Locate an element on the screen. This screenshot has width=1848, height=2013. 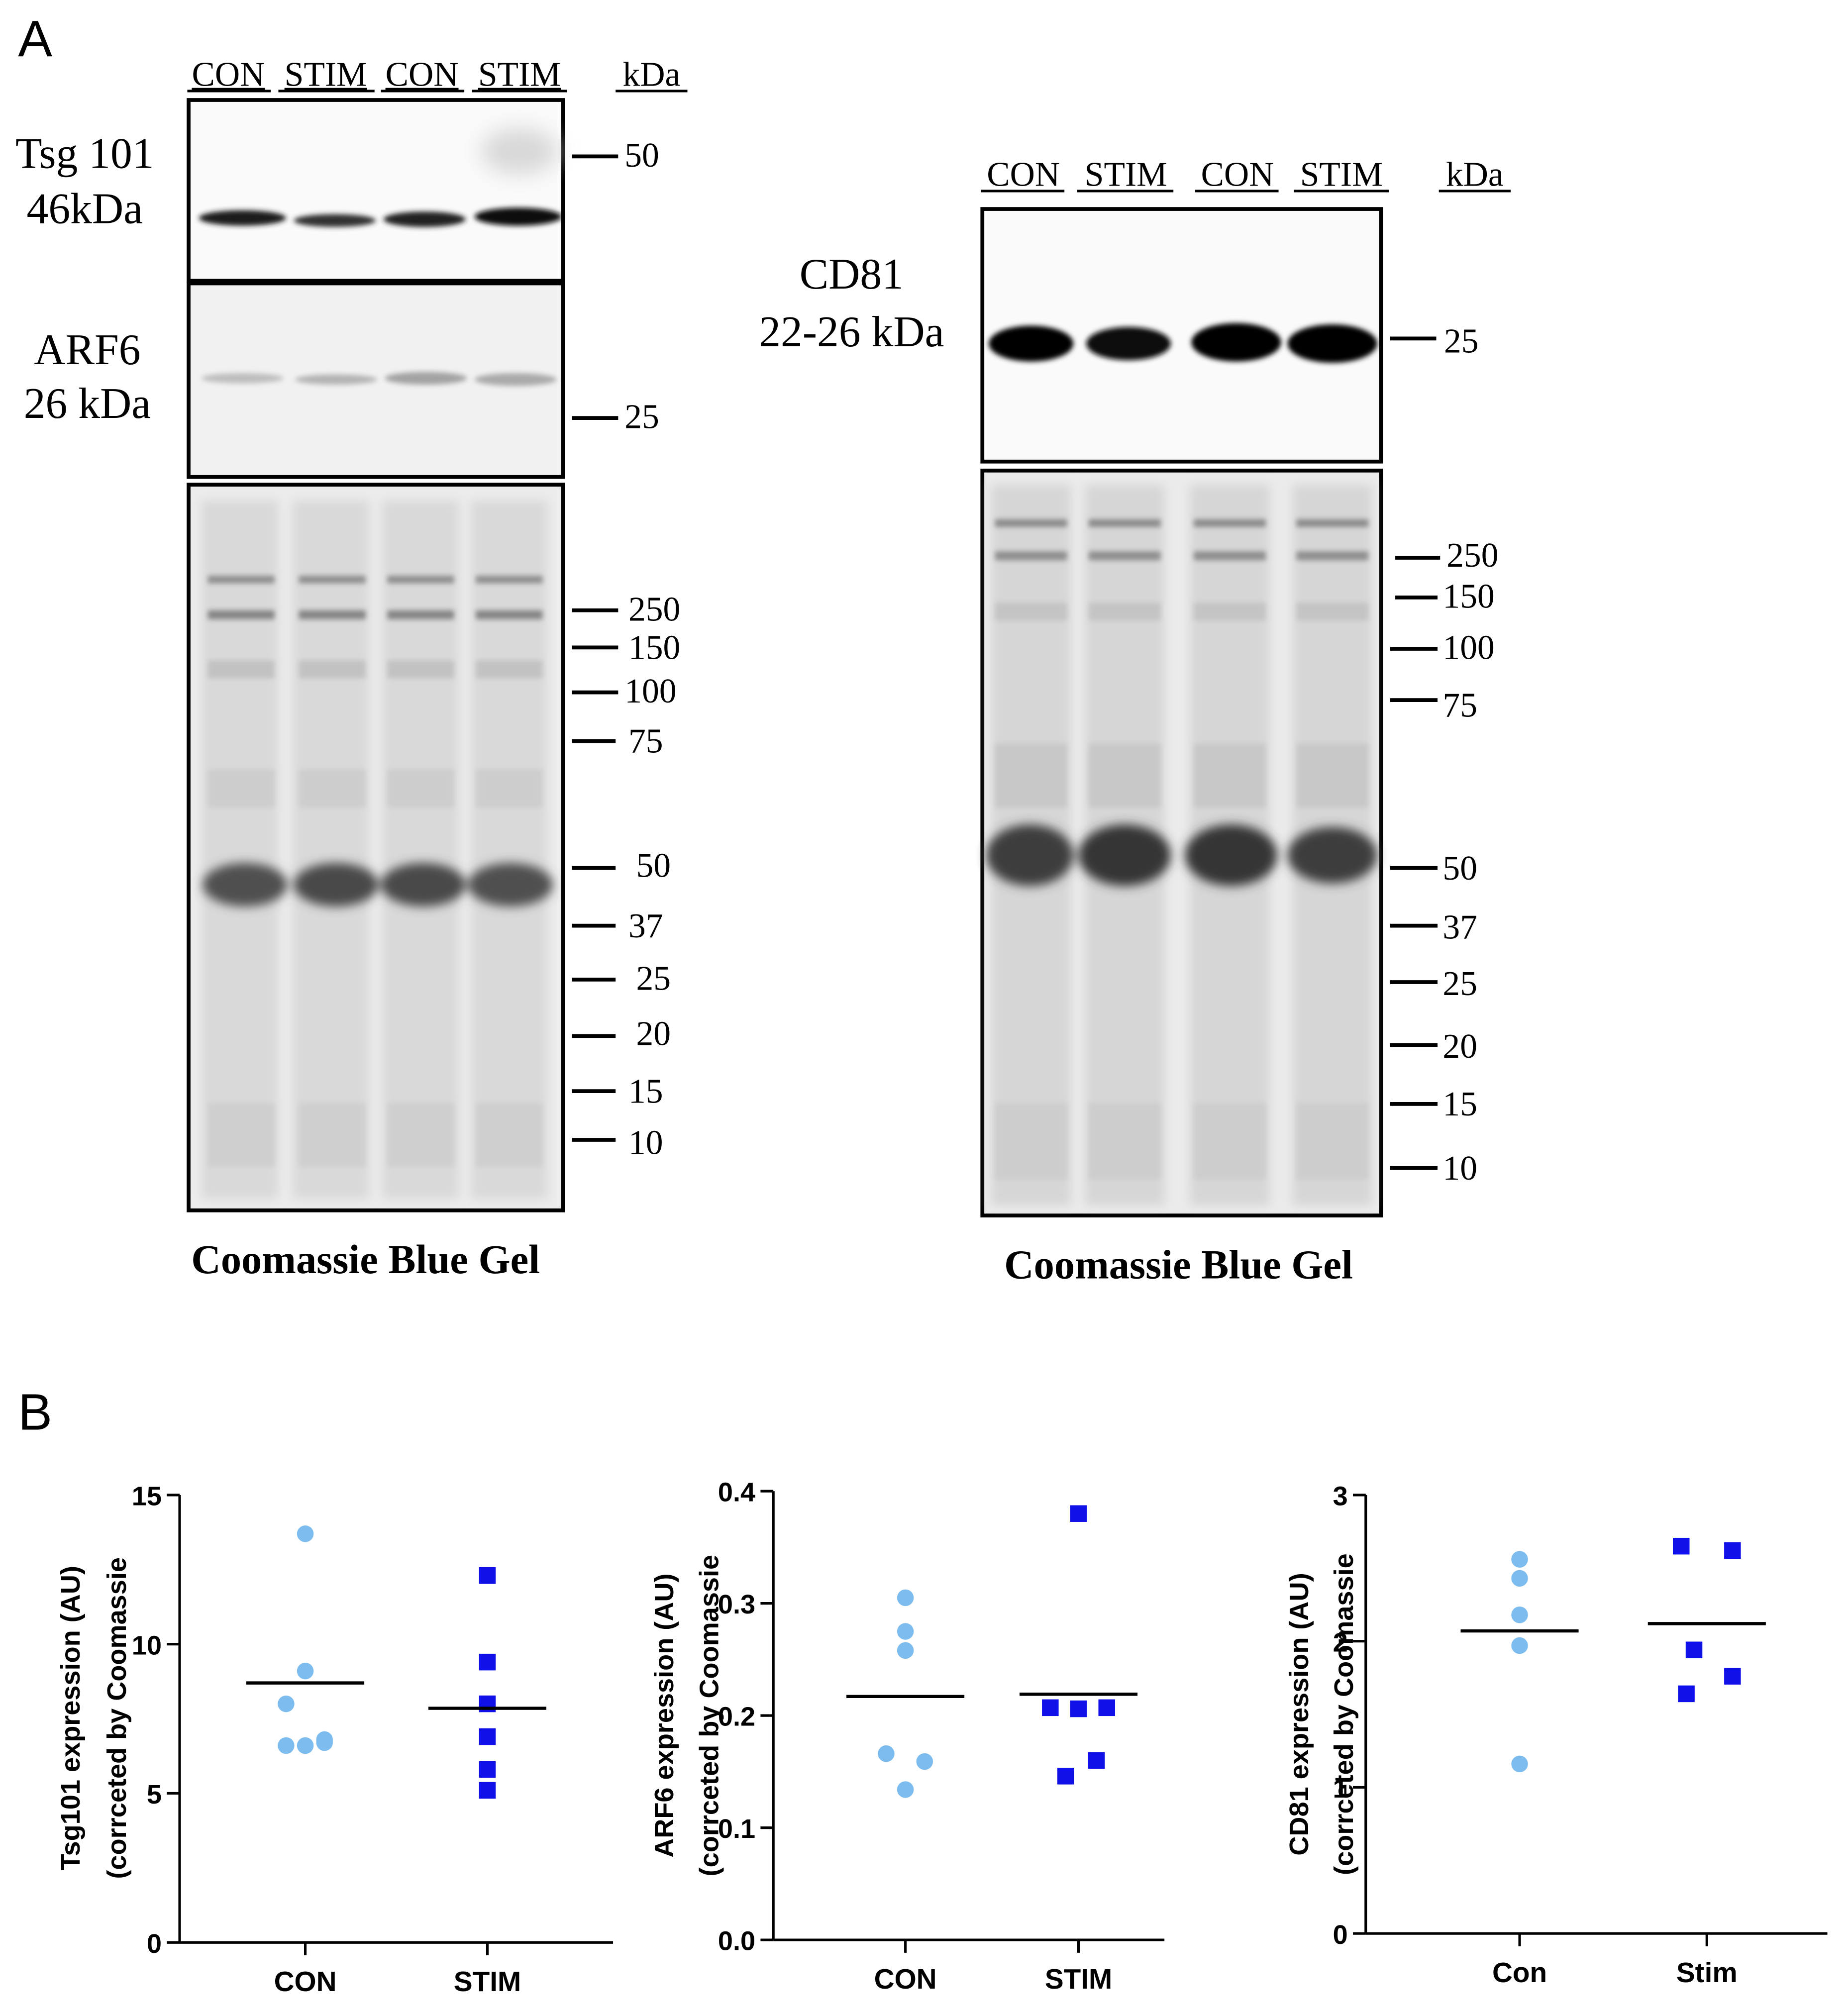
marker-label: 10 is located at coordinates (1459, 1168).